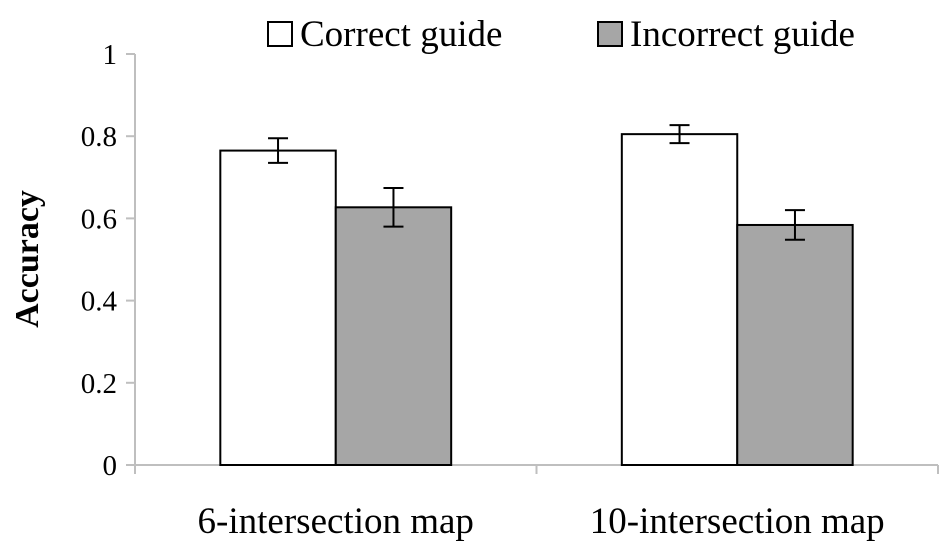 The width and height of the screenshot is (950, 552). Describe the element at coordinates (401, 34) in the screenshot. I see `legend-label: Correct guide` at that location.